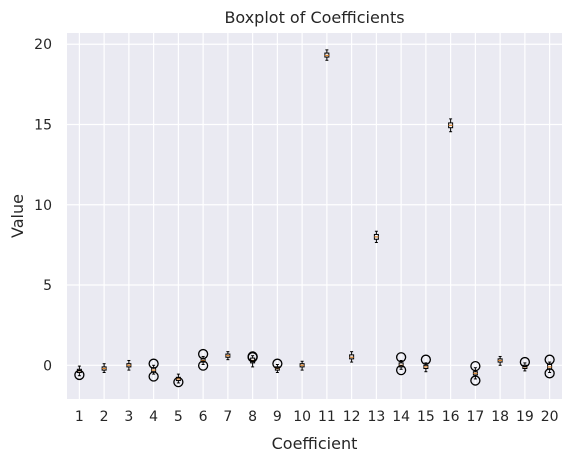 The width and height of the screenshot is (572, 463). Describe the element at coordinates (317, 417) in the screenshot. I see `x-tick-labels: 1 2 3 4 5 6 7 8 9 10 11 12 13 14 15 16 17 18 19 20` at that location.